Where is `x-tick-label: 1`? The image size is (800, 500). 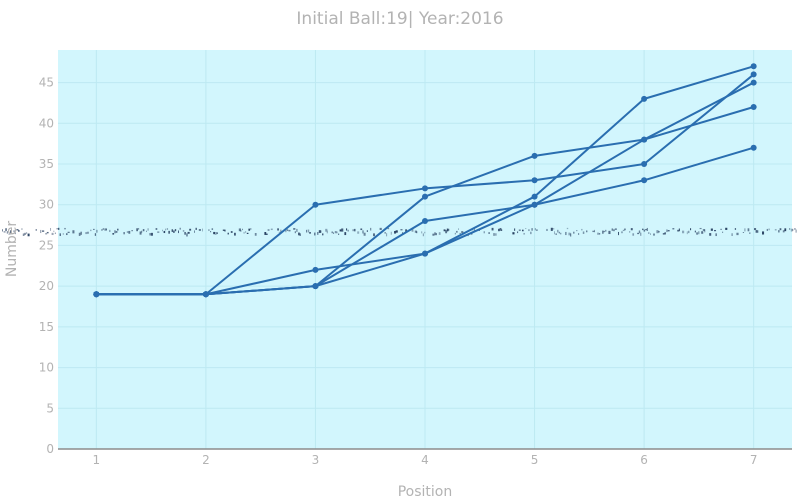 x-tick-label: 1 is located at coordinates (97, 460).